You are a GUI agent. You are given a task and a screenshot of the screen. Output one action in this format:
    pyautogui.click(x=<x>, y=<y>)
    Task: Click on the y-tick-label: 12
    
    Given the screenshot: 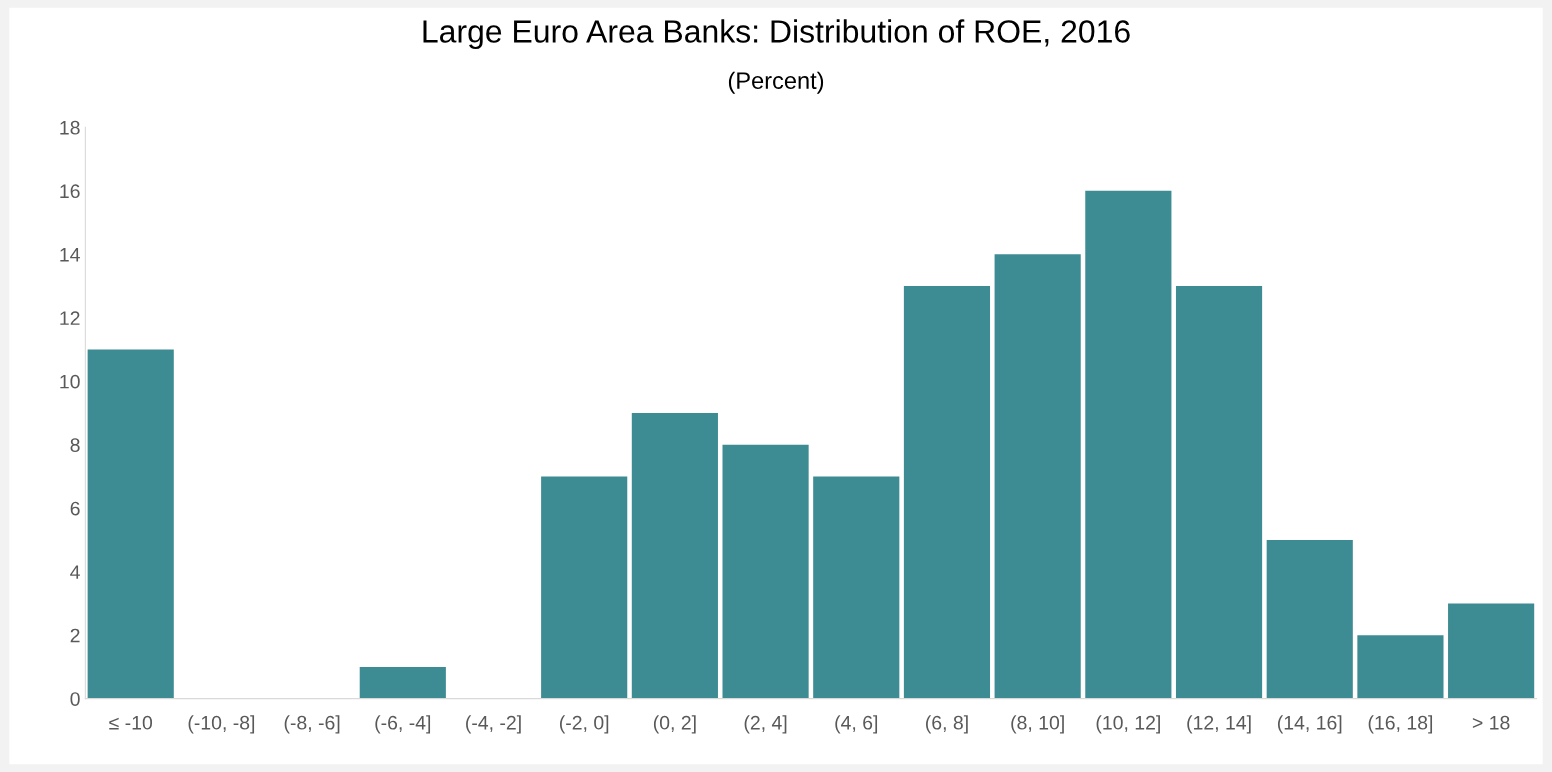 What is the action you would take?
    pyautogui.click(x=70, y=318)
    